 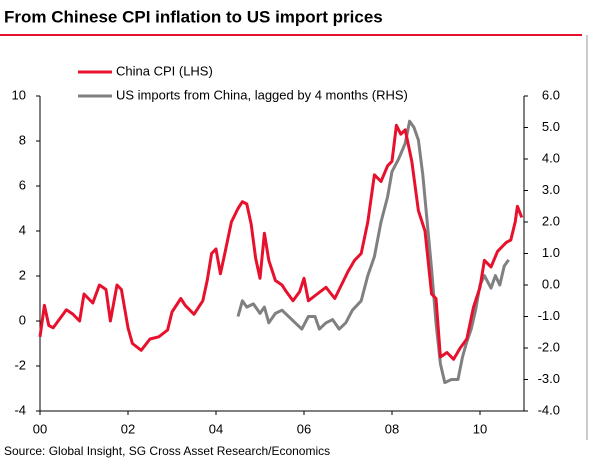 I want to click on y2-tick-label: 0.0, so click(x=551, y=283).